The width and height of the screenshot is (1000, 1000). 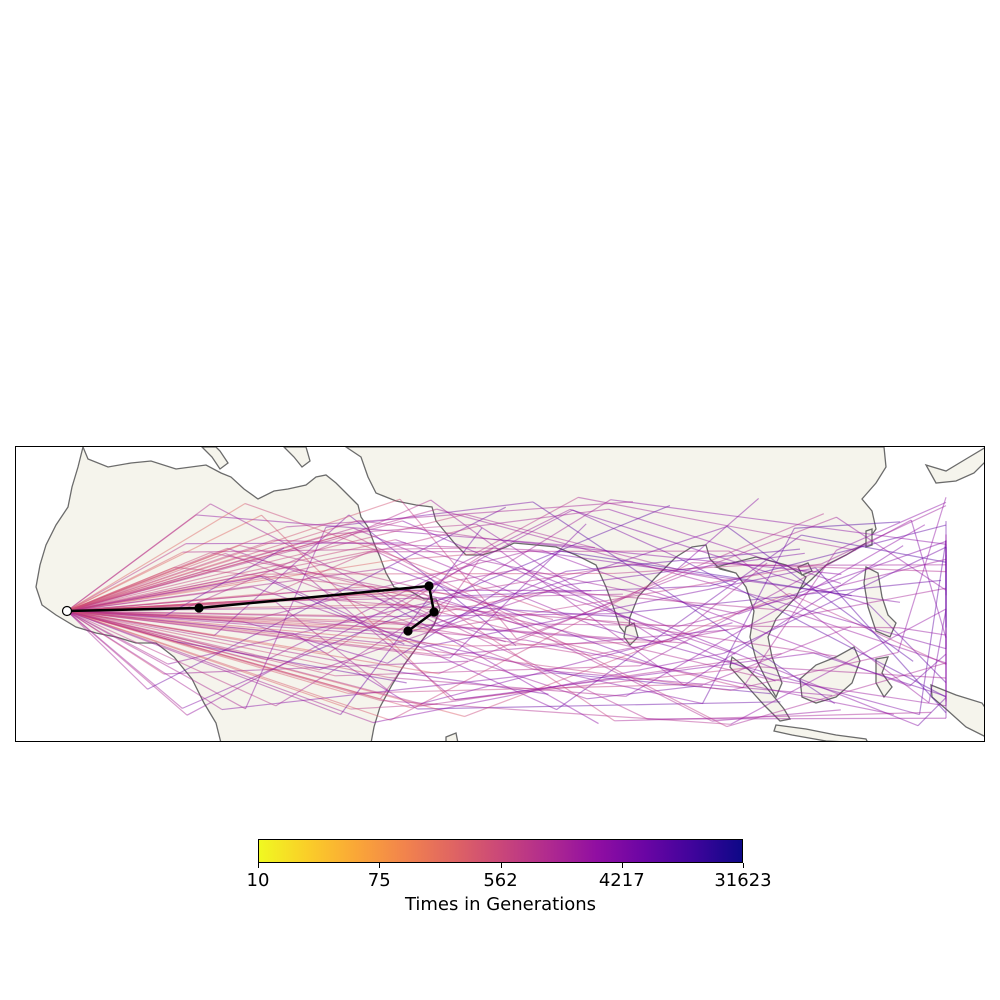 I want to click on colorbar-tick-mark, so click(x=380, y=865).